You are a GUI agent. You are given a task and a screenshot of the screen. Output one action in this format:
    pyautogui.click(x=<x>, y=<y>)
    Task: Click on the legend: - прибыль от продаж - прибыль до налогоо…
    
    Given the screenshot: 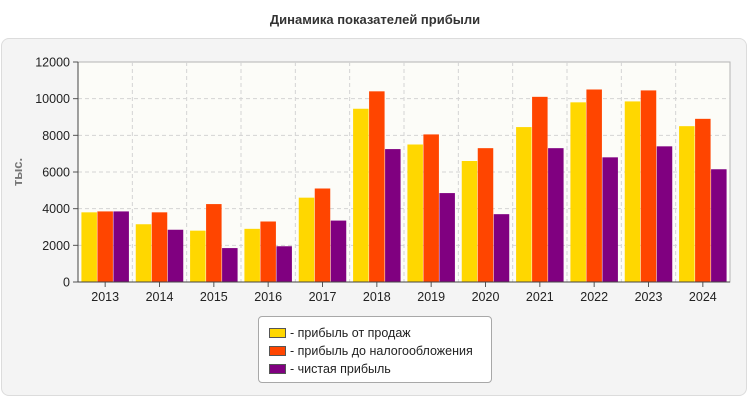 What is the action you would take?
    pyautogui.click(x=375, y=349)
    